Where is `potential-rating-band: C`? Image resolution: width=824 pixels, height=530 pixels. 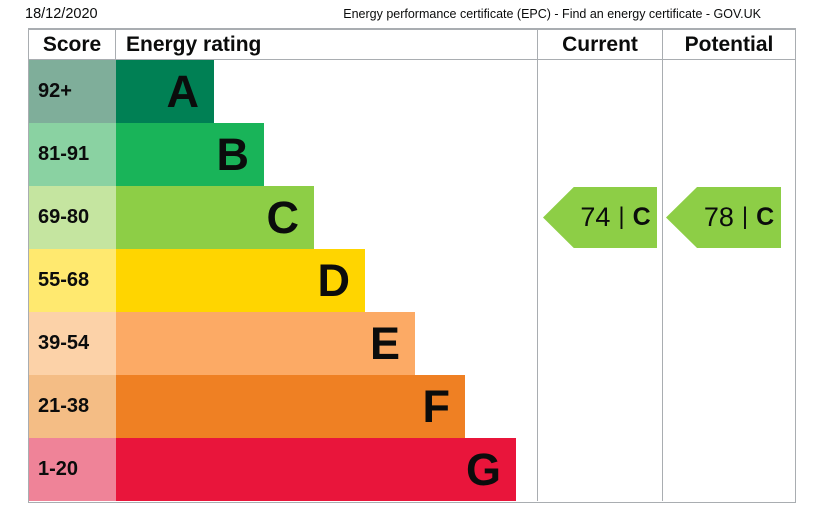 potential-rating-band: C is located at coordinates (765, 217).